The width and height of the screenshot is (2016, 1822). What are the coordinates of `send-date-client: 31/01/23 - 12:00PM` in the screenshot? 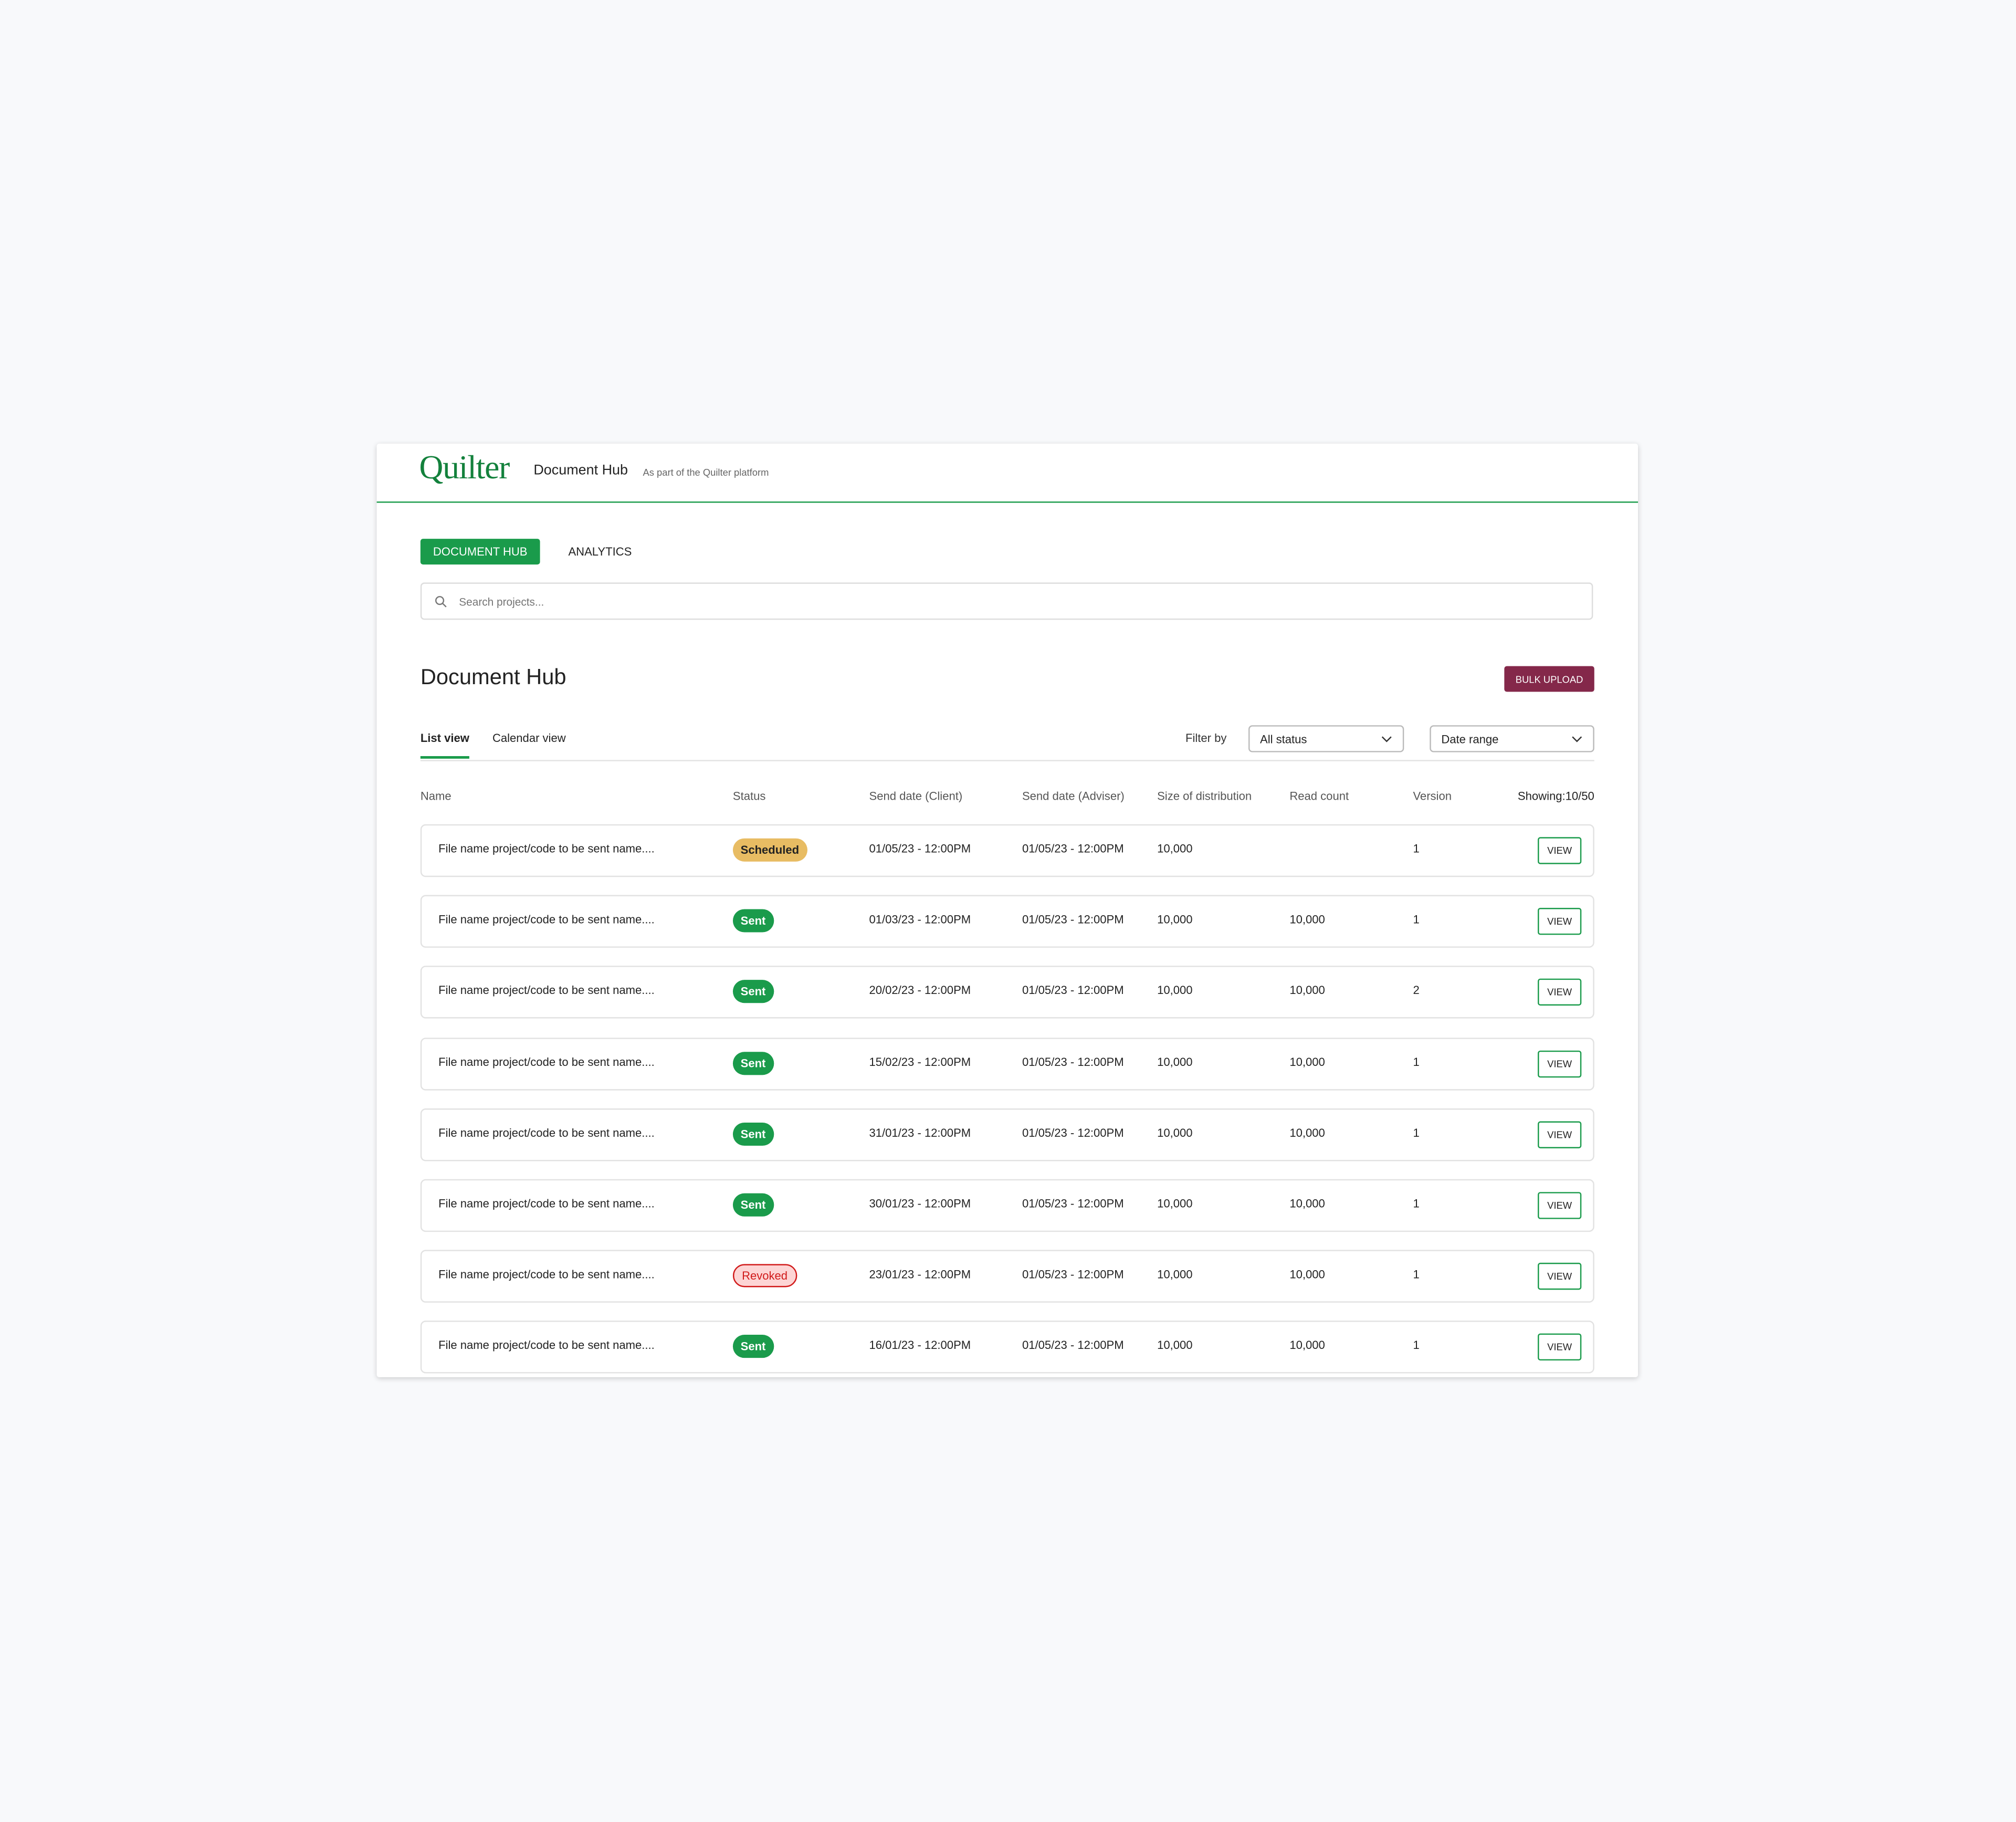 It's located at (920, 1132).